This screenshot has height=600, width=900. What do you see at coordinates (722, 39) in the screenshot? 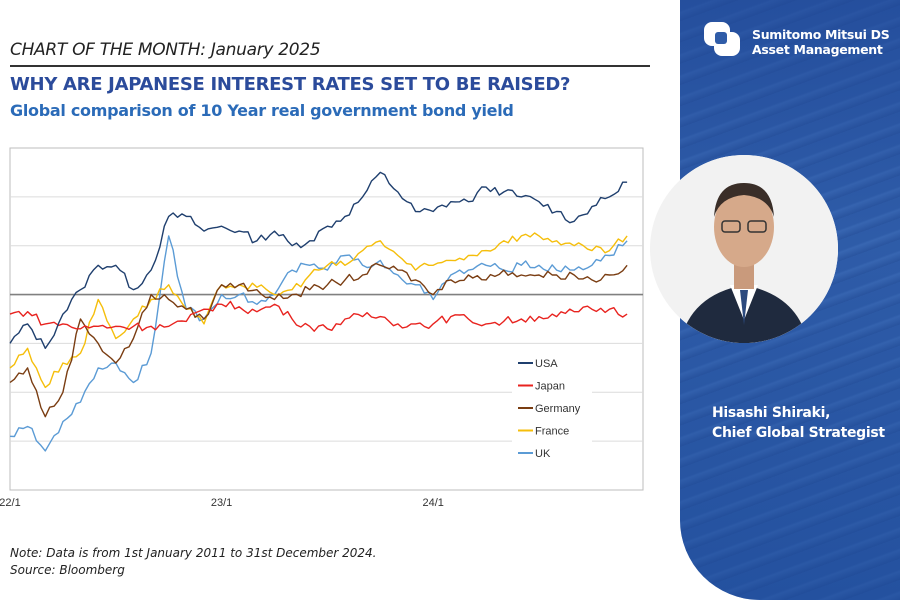
I see `company-logo-icon` at bounding box center [722, 39].